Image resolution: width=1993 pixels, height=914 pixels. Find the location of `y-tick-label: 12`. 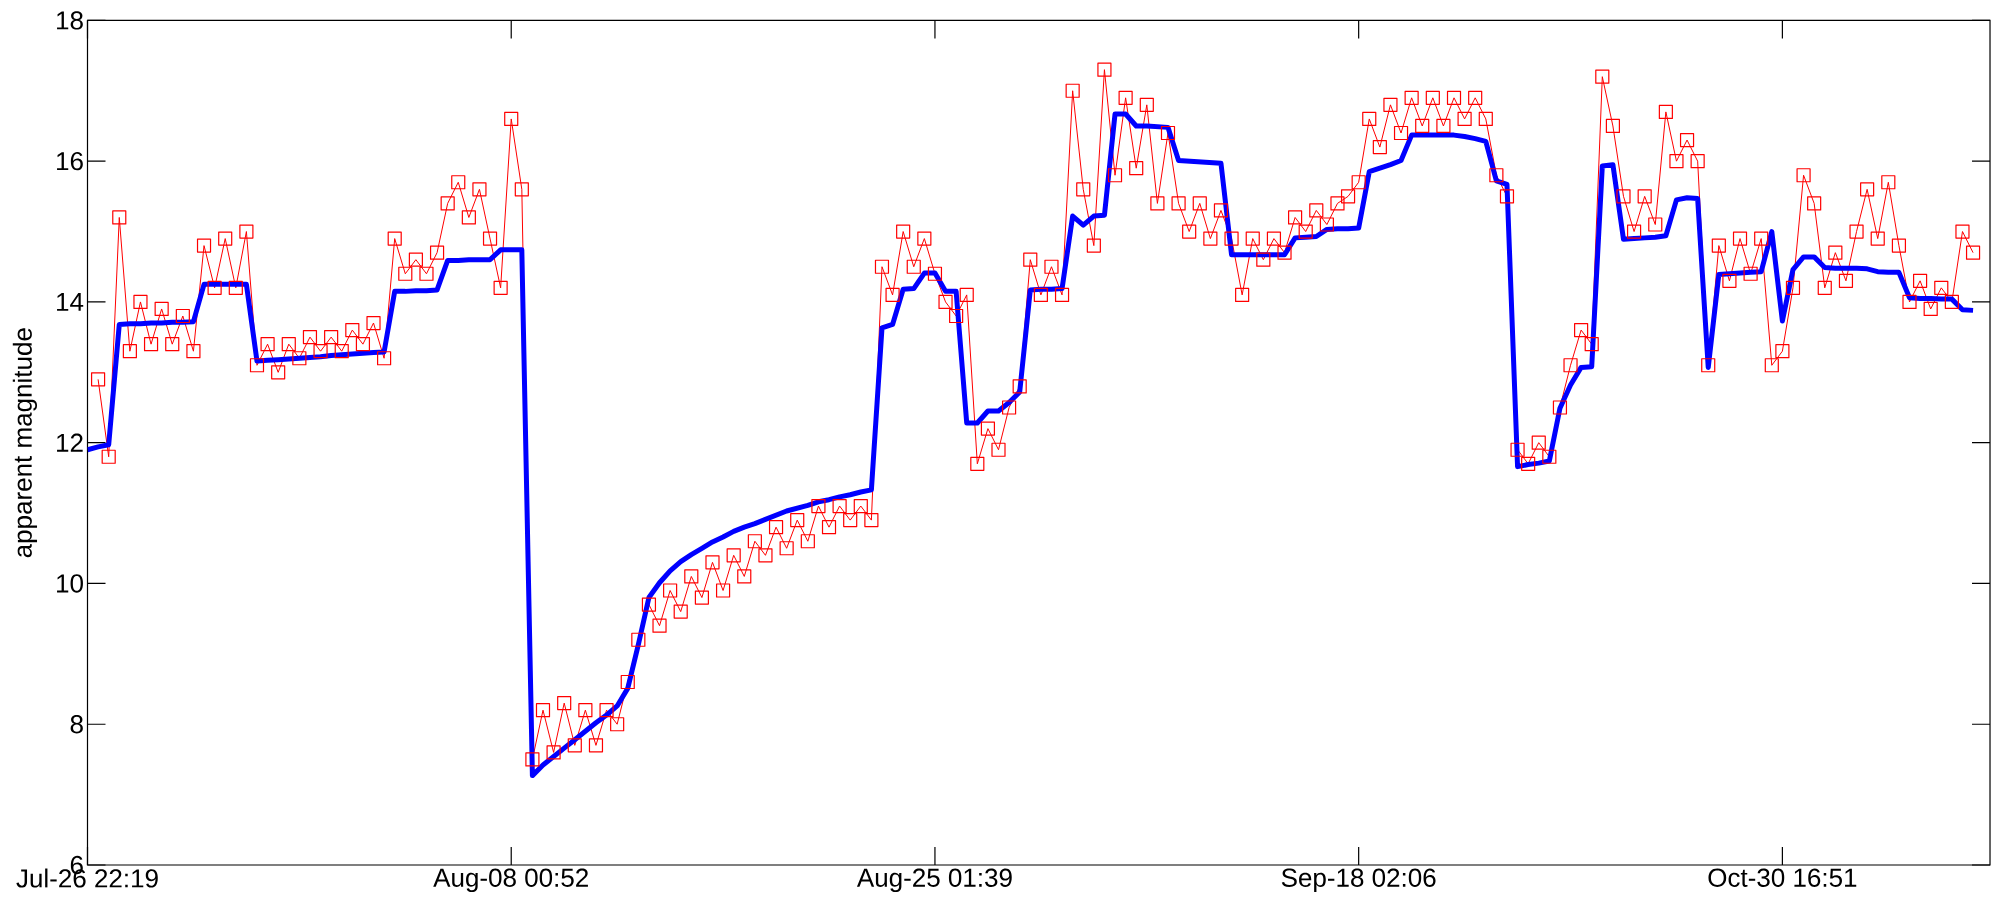

y-tick-label: 12 is located at coordinates (70, 442).